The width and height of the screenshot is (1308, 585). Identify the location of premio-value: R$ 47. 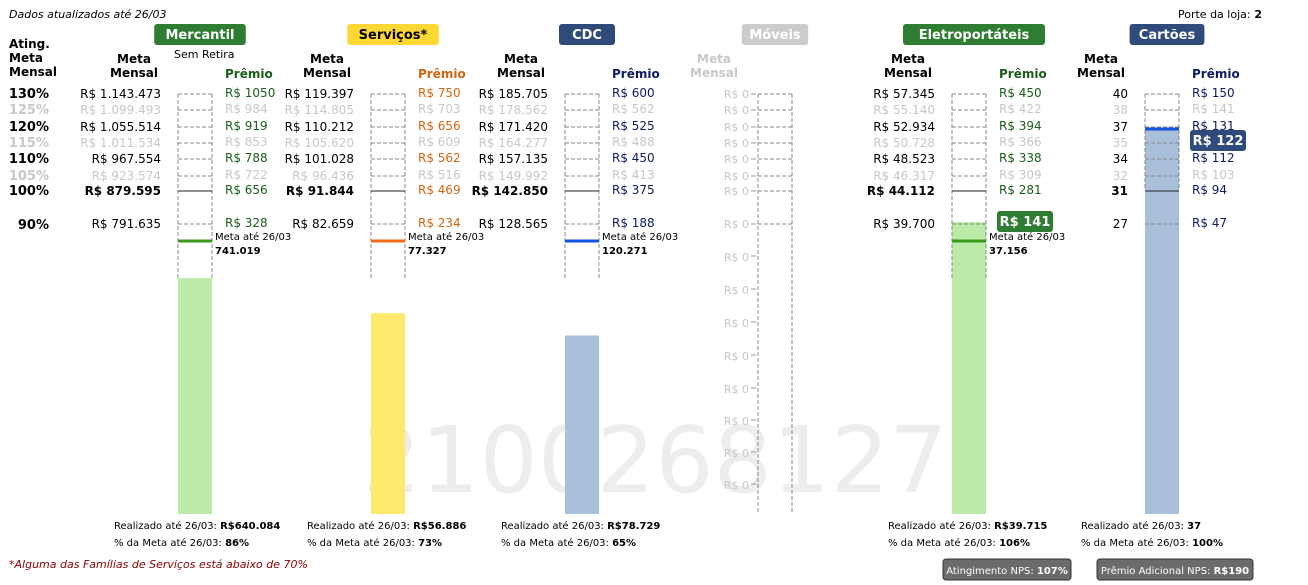
(1209, 223).